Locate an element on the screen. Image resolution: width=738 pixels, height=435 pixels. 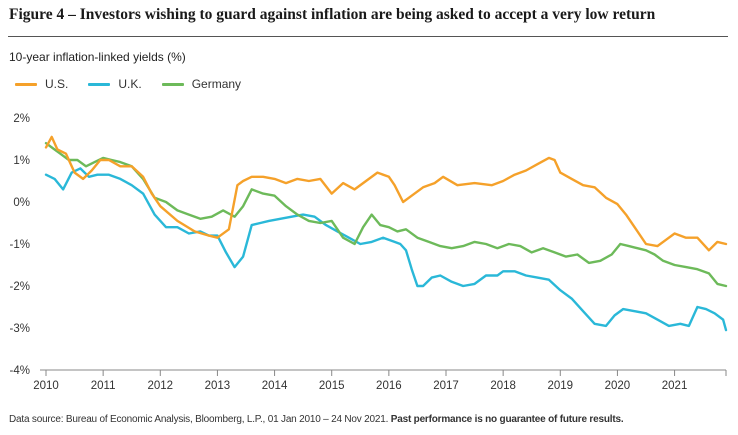
y-tick-label: -1% is located at coordinates (20, 245).